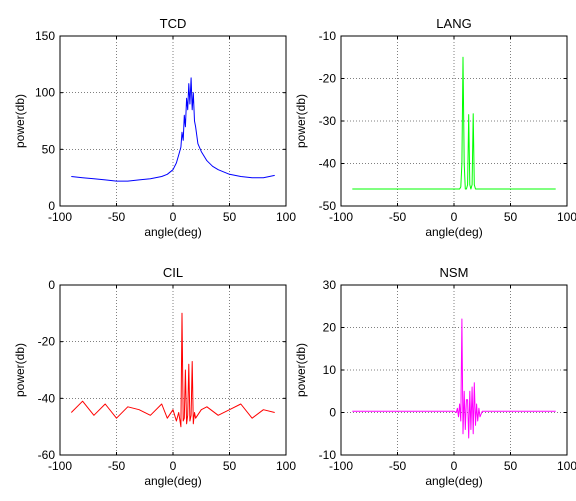  What do you see at coordinates (45, 36) in the screenshot?
I see `y-tick-label: 150` at bounding box center [45, 36].